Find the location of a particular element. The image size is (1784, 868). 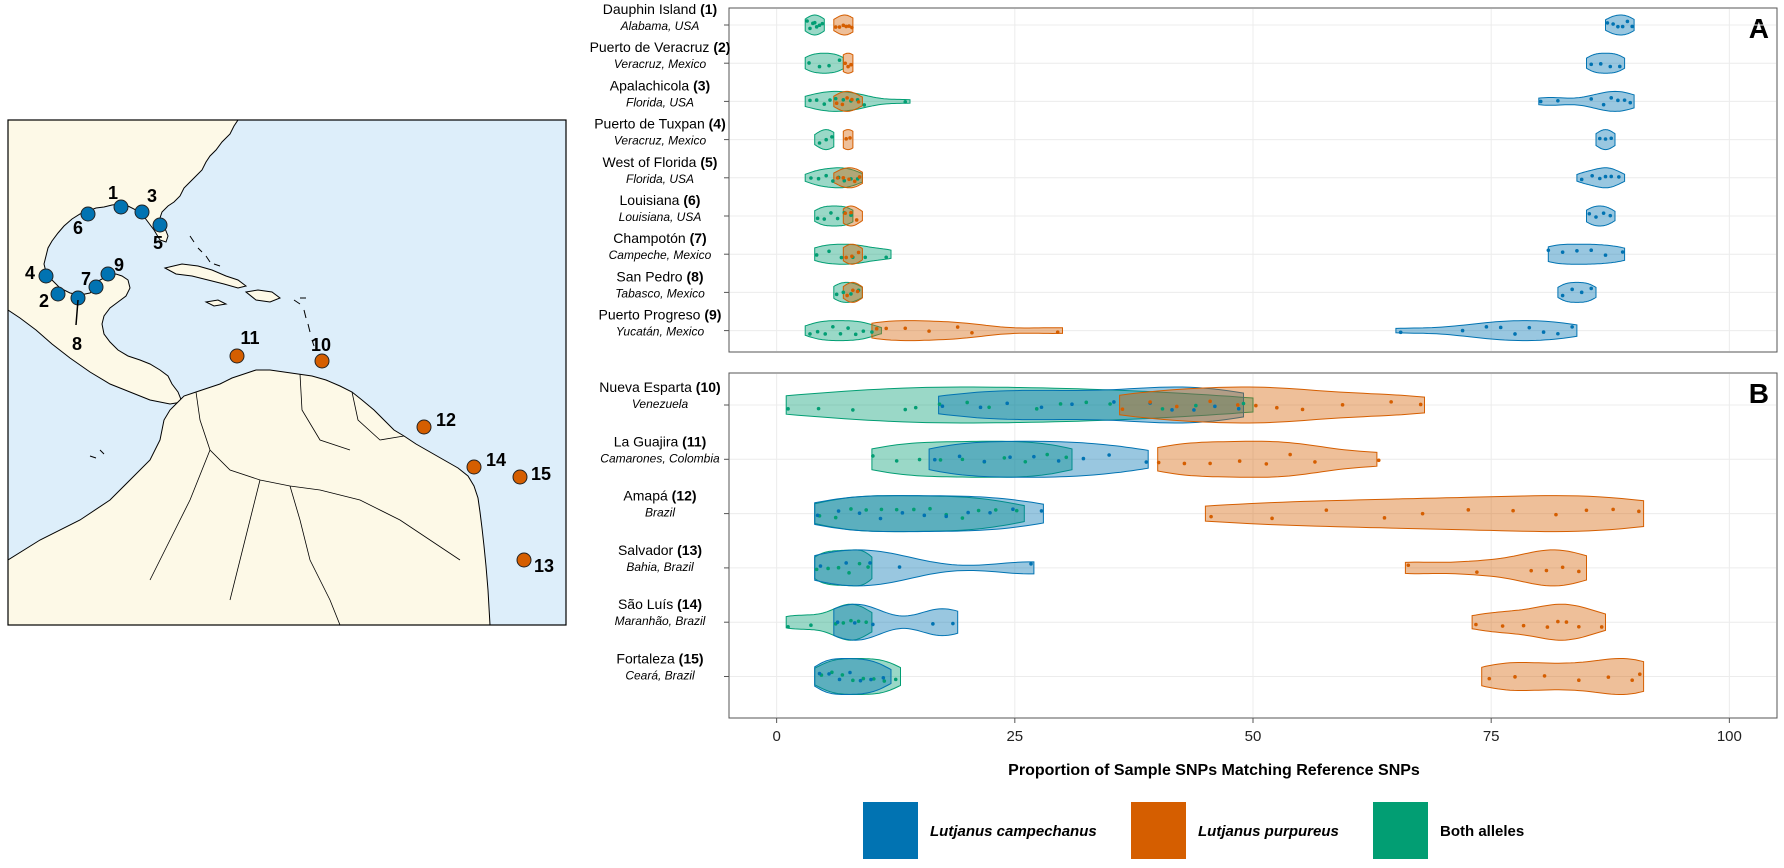

panel-letter-B: B is located at coordinates (1759, 393).